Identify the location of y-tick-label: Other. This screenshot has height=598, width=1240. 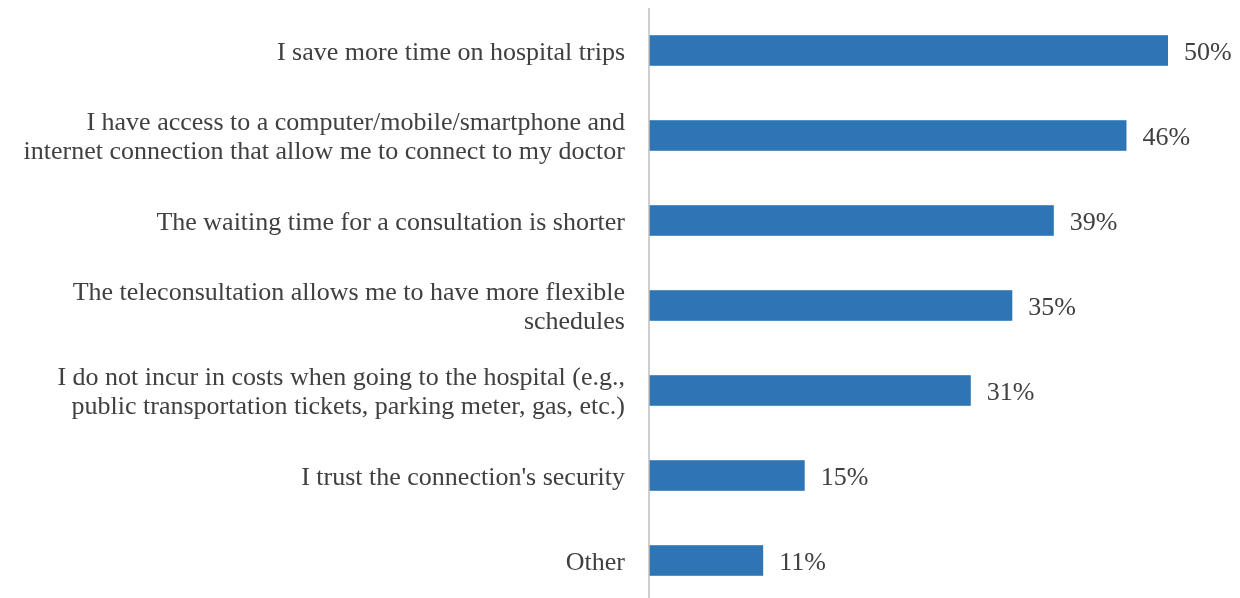
(595, 561).